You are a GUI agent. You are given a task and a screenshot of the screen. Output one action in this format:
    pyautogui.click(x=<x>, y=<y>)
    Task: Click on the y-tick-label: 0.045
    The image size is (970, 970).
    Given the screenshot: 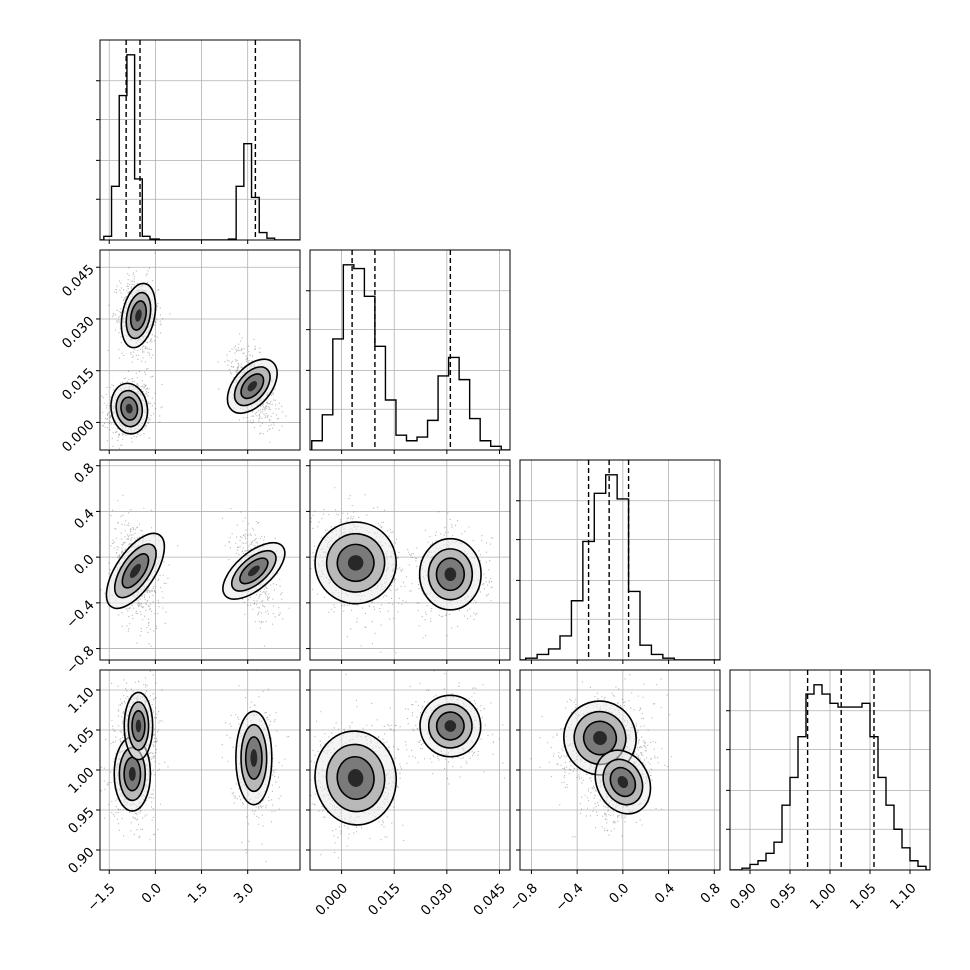 What is the action you would take?
    pyautogui.click(x=78, y=281)
    